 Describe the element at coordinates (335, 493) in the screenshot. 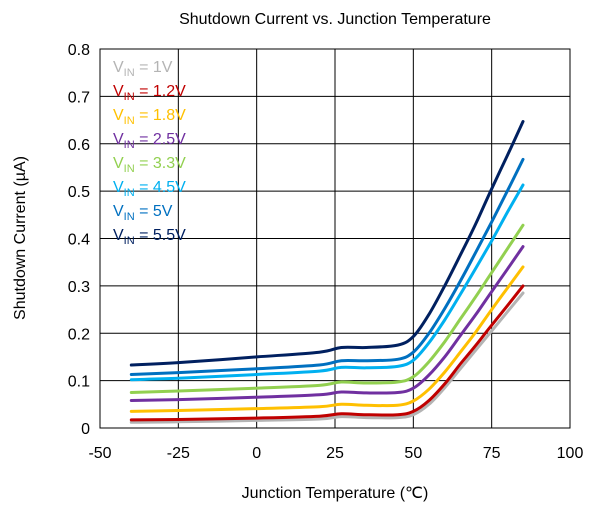

I see `x-axis-label: Junction Temperature (℃)` at that location.